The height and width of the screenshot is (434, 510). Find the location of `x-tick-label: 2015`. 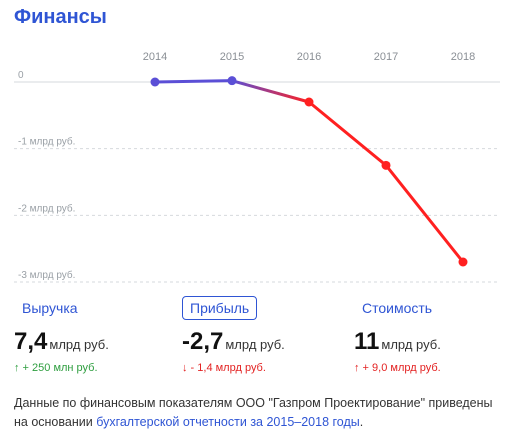

x-tick-label: 2015 is located at coordinates (232, 57).